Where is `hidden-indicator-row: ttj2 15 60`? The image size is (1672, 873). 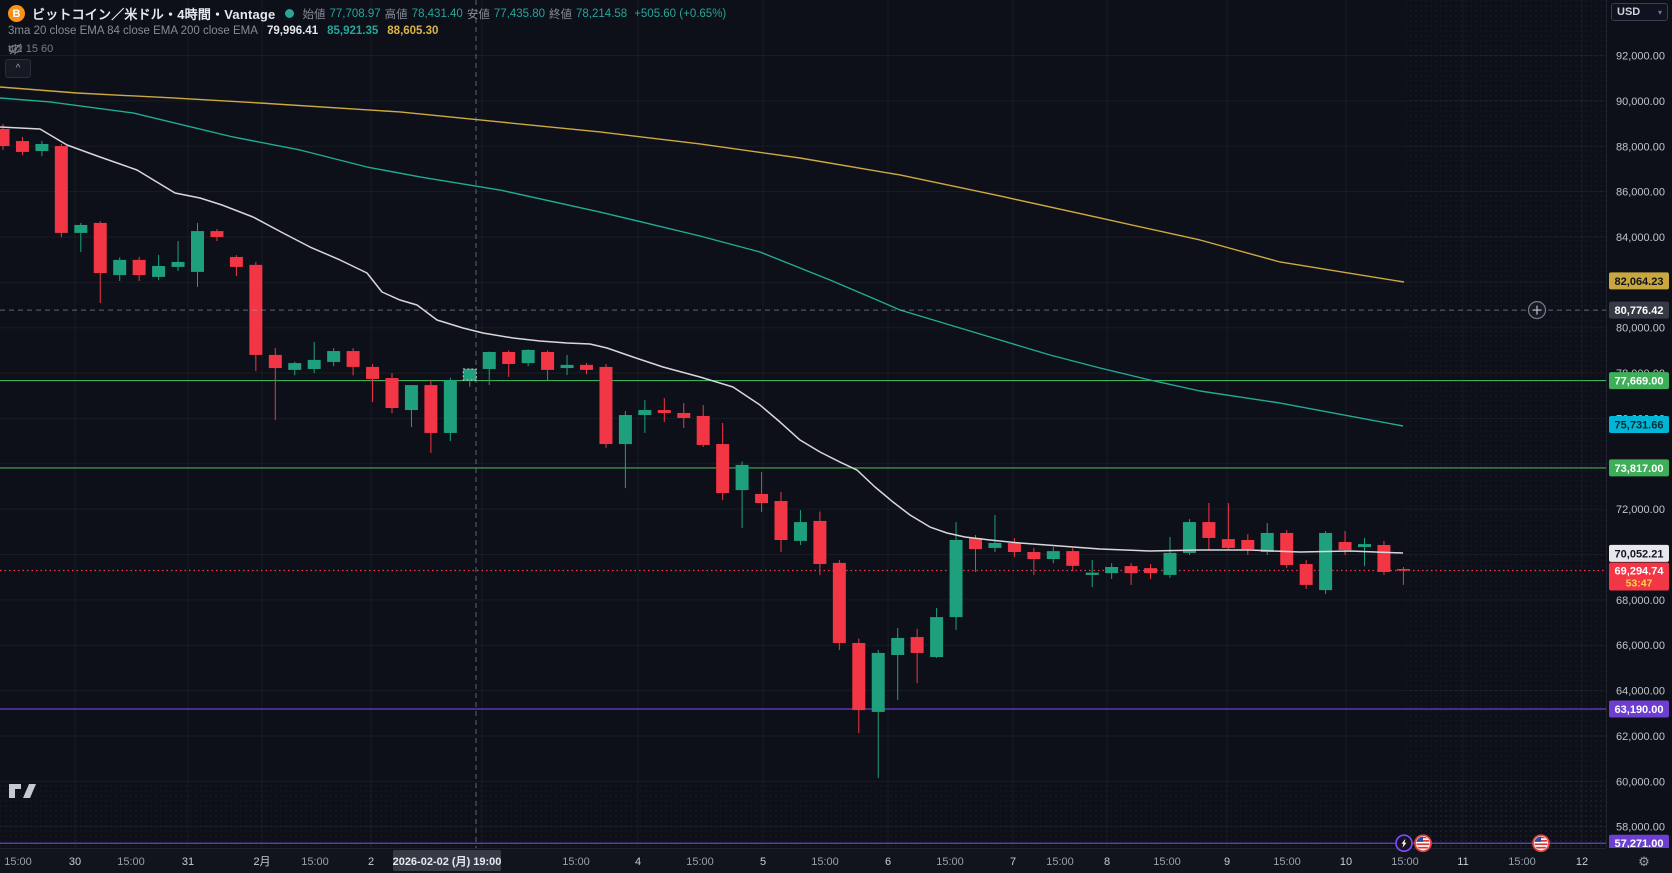
hidden-indicator-row: ttj2 15 60 is located at coordinates (30, 49).